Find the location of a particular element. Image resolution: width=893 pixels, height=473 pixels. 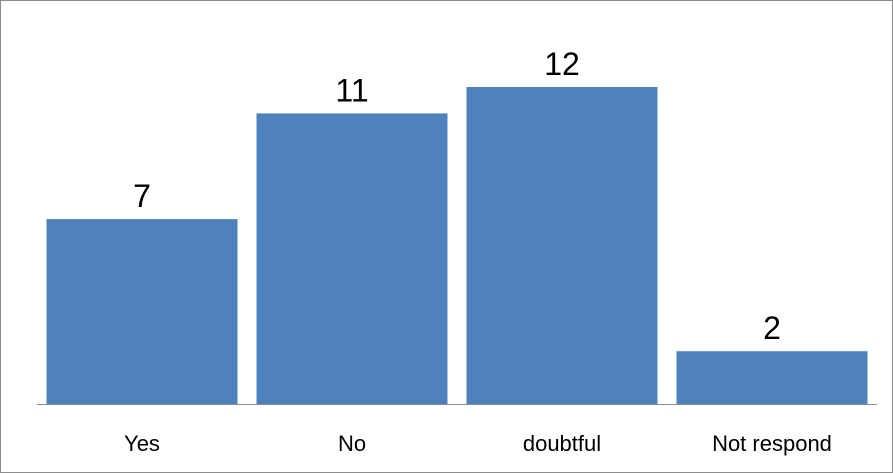

x-tick-label-yes: Yes is located at coordinates (142, 443).